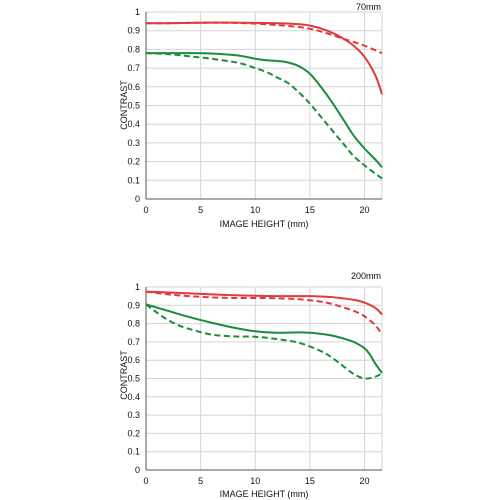  I want to click on chart-title: 200mm, so click(366, 276).